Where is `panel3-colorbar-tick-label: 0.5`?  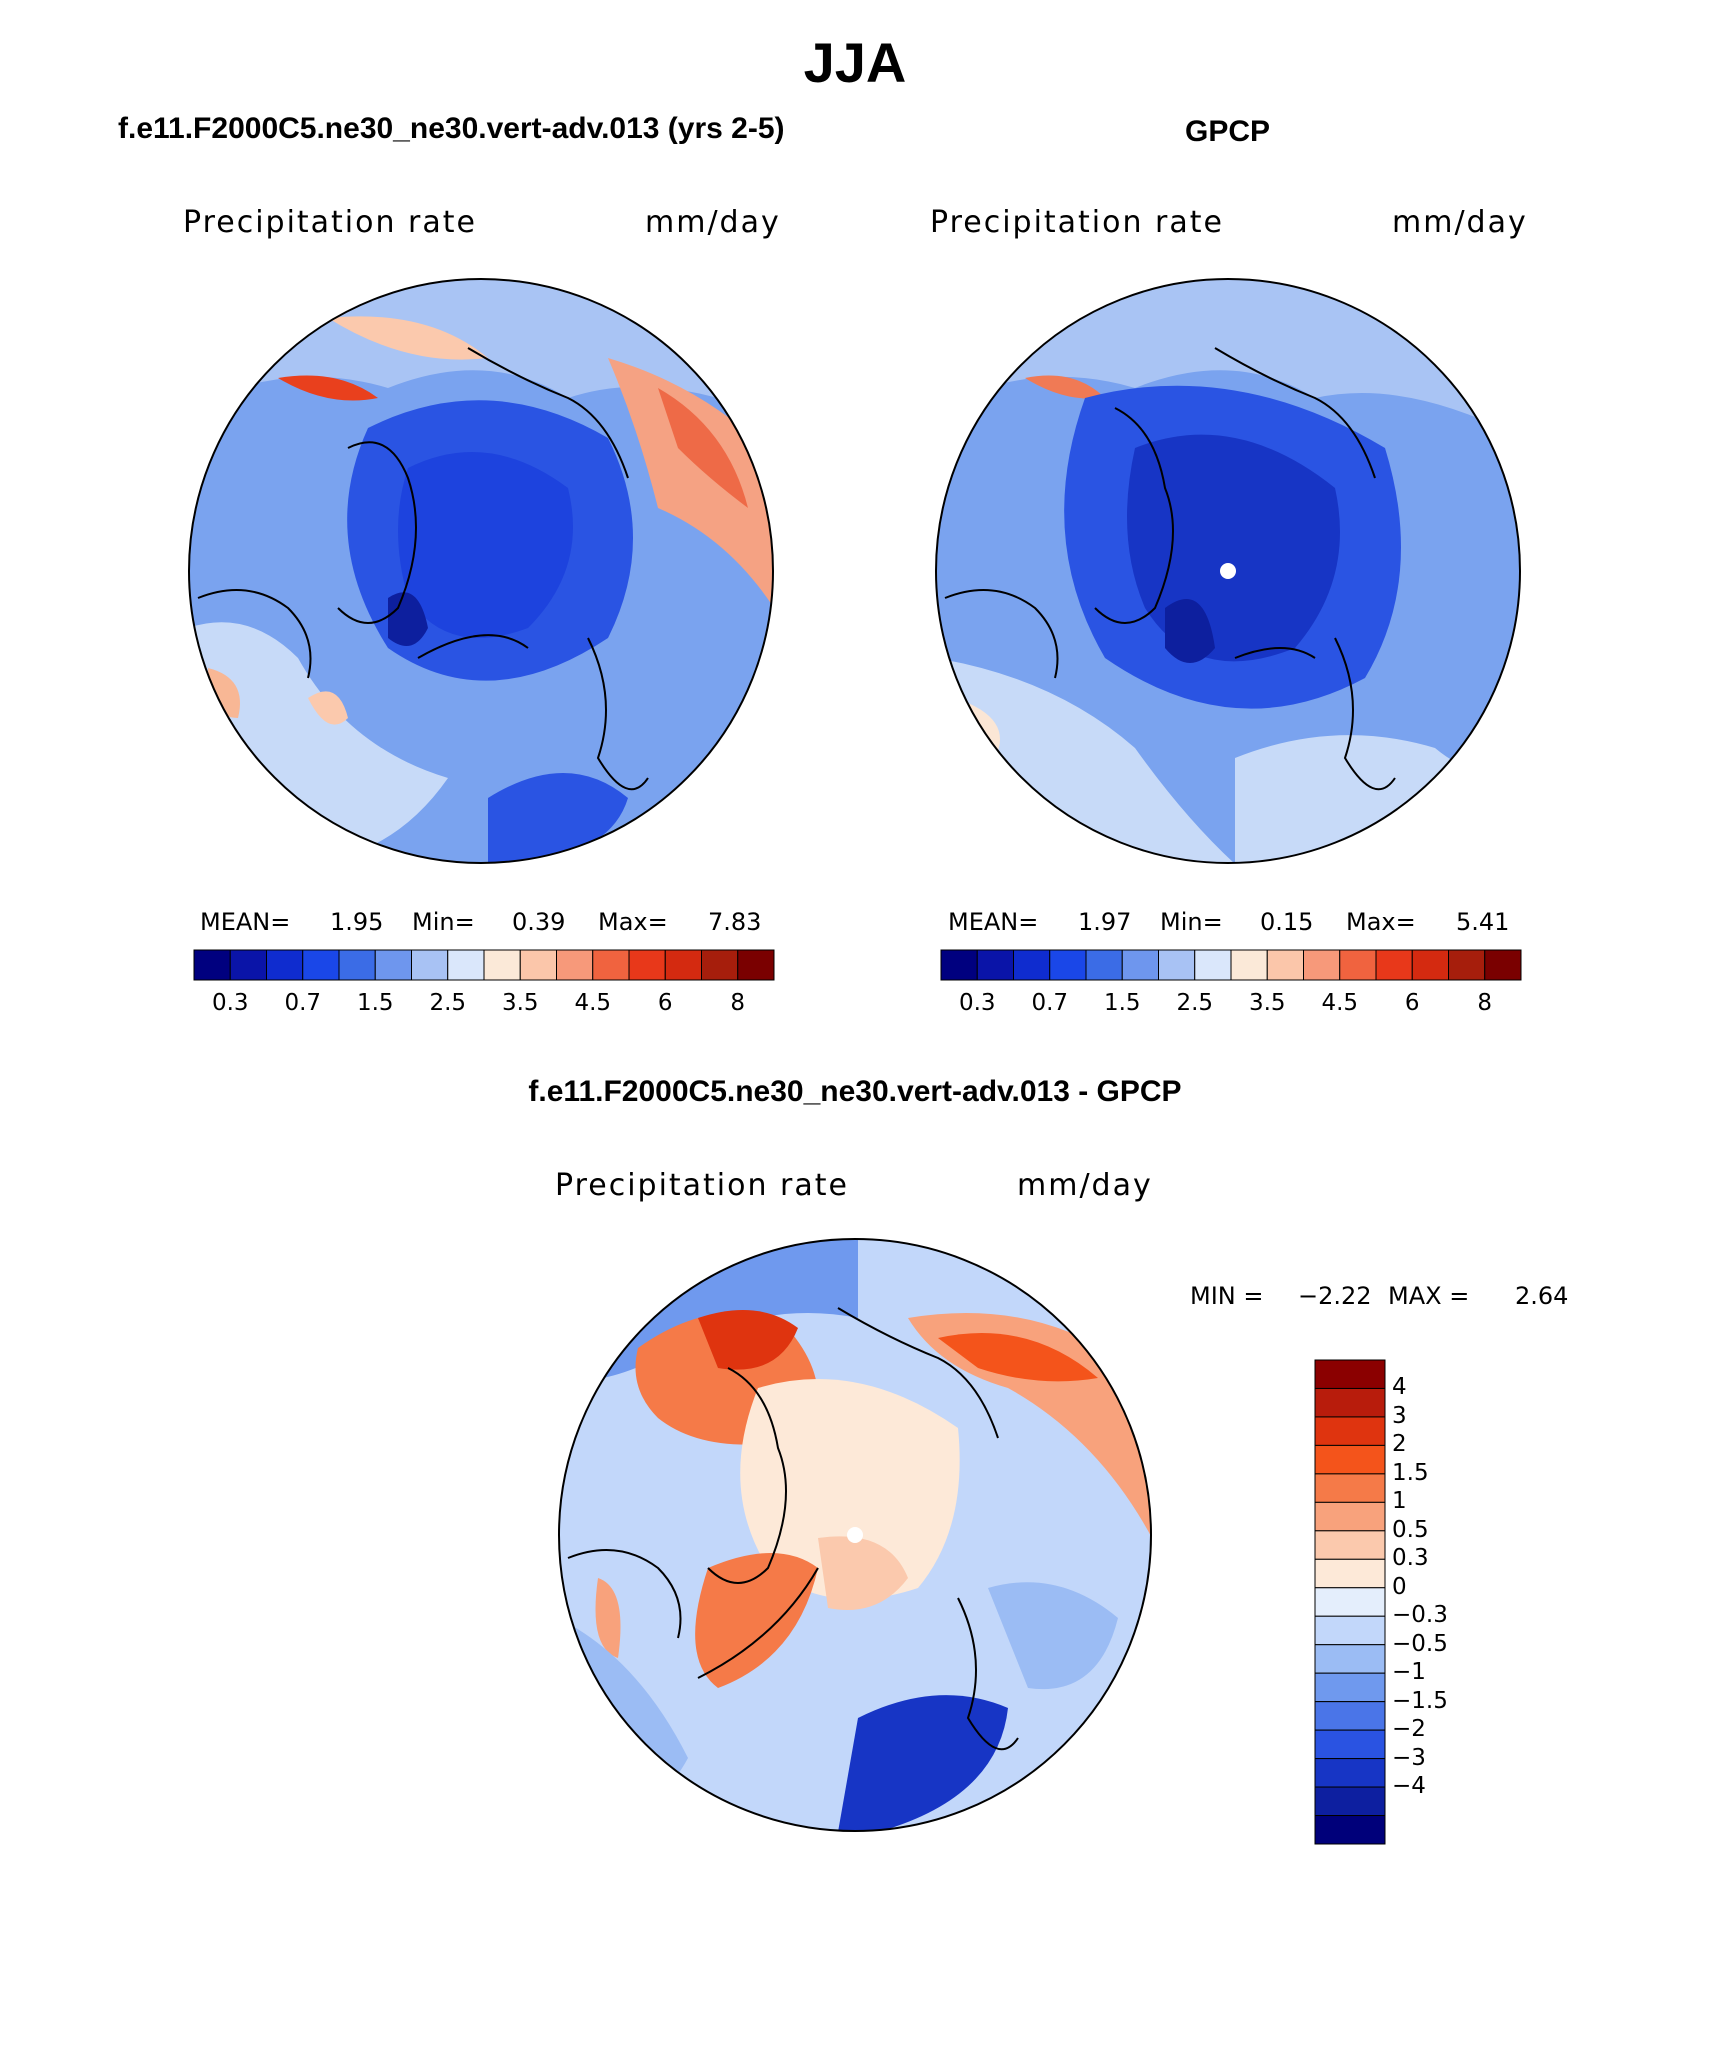 panel3-colorbar-tick-label: 0.5 is located at coordinates (1410, 1529).